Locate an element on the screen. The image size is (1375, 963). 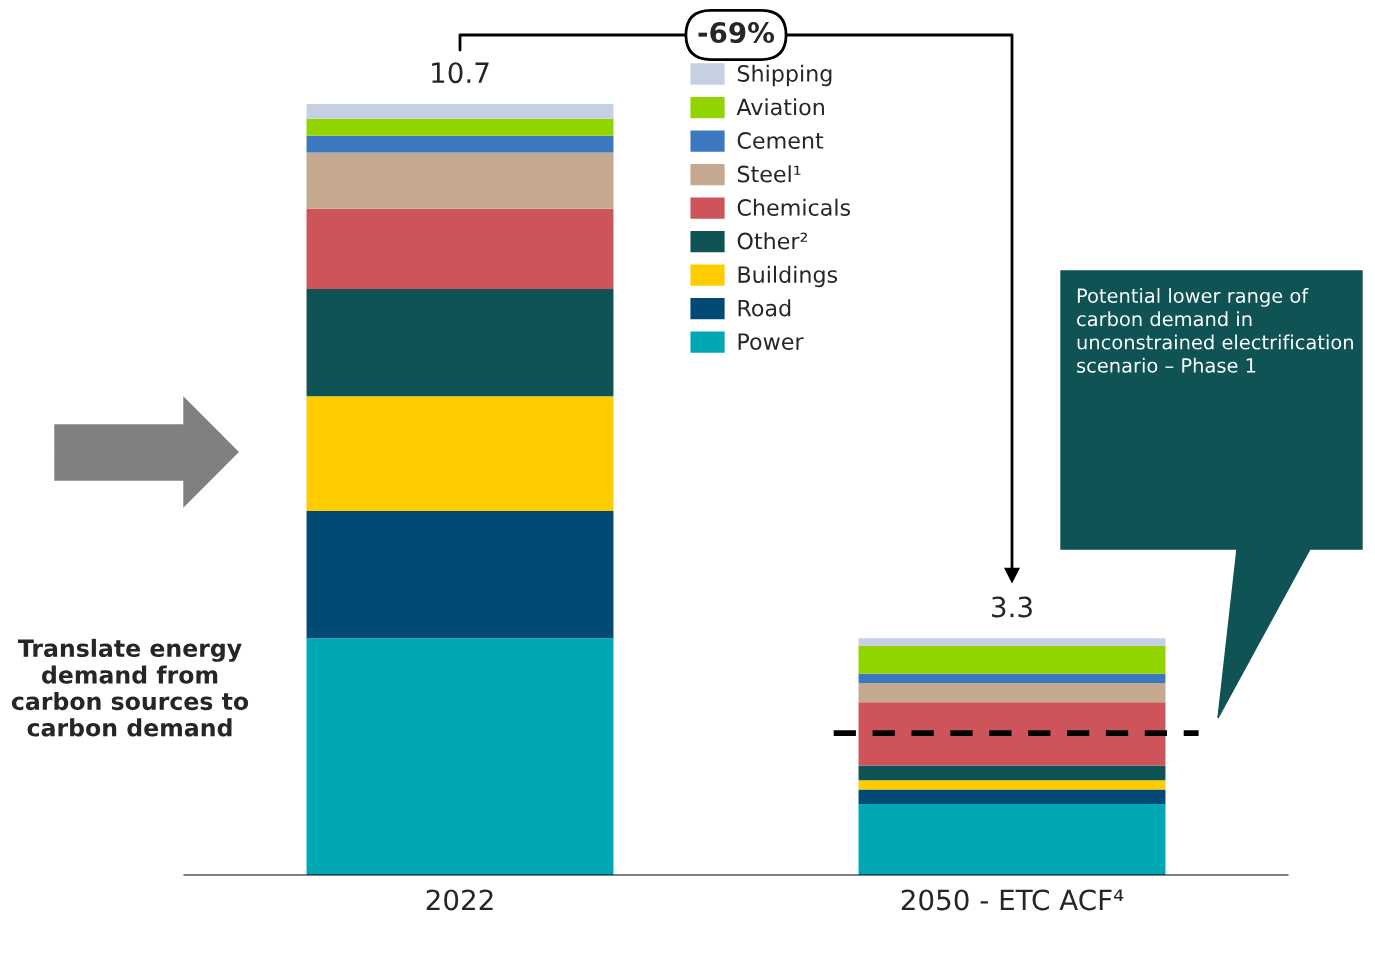
legend-label: Buildings is located at coordinates (788, 276).